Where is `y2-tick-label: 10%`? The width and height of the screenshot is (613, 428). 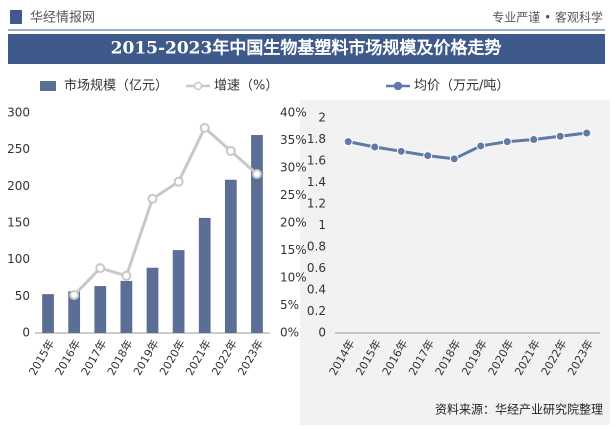
y2-tick-label: 10% is located at coordinates (293, 278).